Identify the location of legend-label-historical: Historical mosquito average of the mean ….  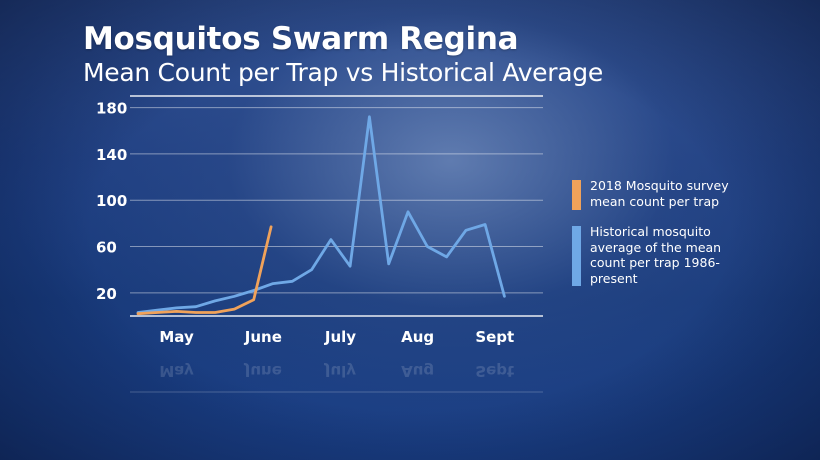
(656, 255).